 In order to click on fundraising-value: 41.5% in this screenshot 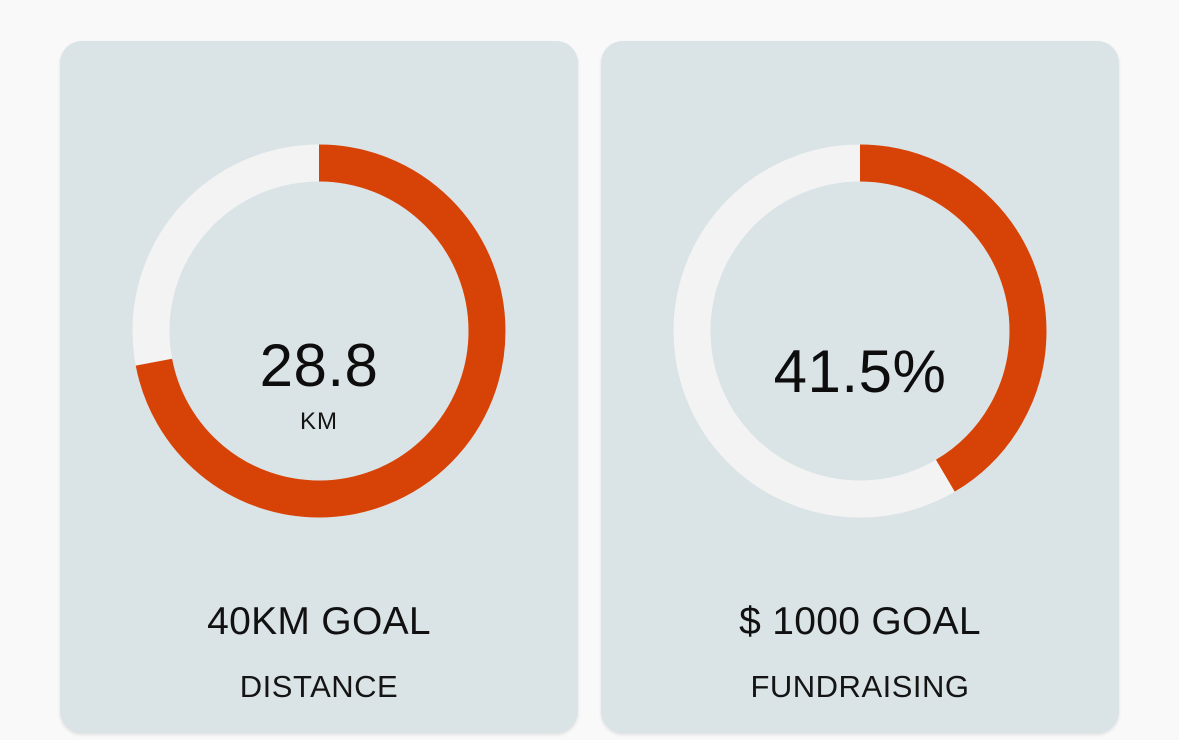, I will do `click(860, 371)`.